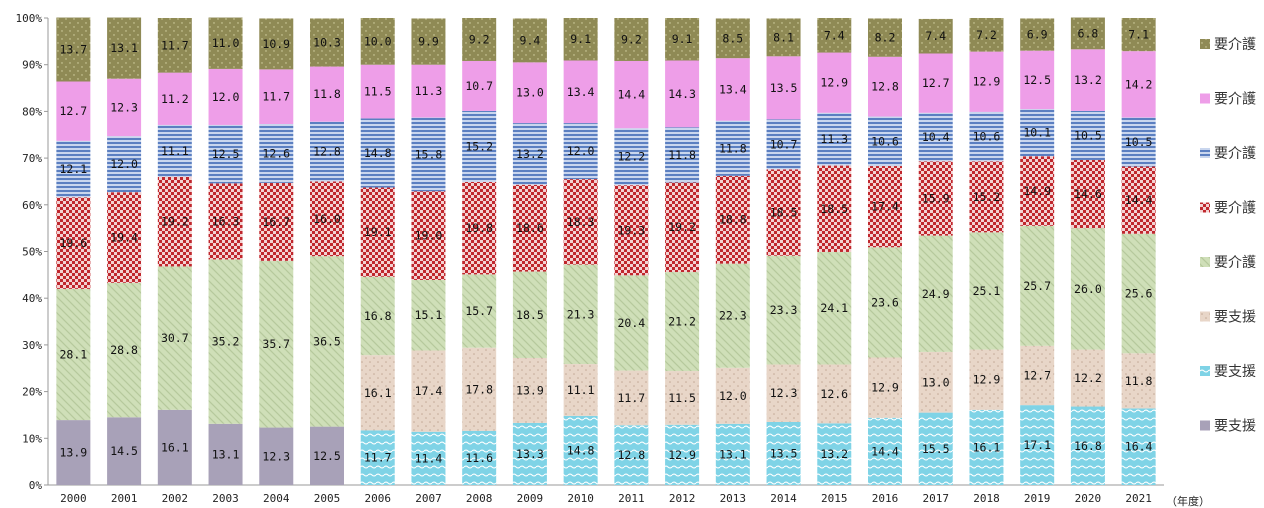 Image resolution: width=1264 pixels, height=508 pixels. I want to click on data-label: 14.6, so click(1088, 194).